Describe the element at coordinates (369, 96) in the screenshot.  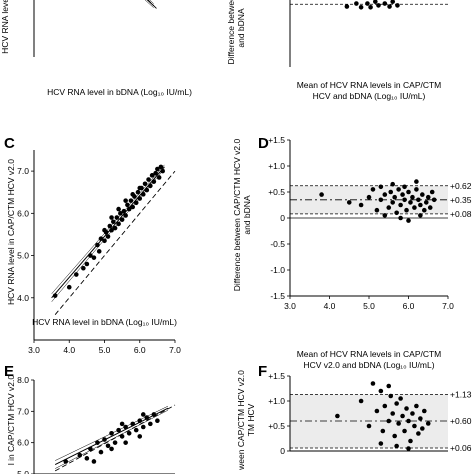
I see `panel-b-x-label-line: HCV and bDNA (Log₁₀ IU/mL)` at that location.